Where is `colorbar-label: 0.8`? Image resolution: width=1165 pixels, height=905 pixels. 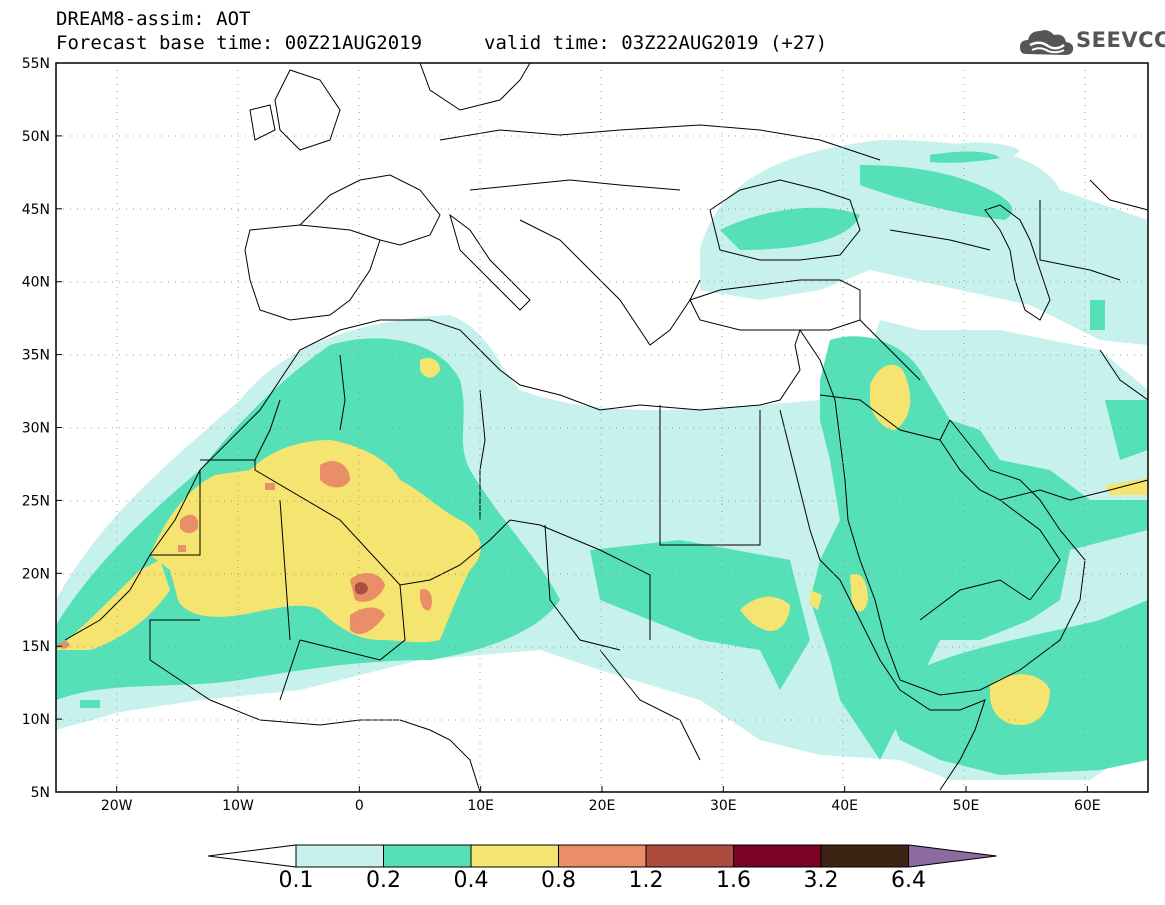
colorbar-label: 0.8 is located at coordinates (558, 880).